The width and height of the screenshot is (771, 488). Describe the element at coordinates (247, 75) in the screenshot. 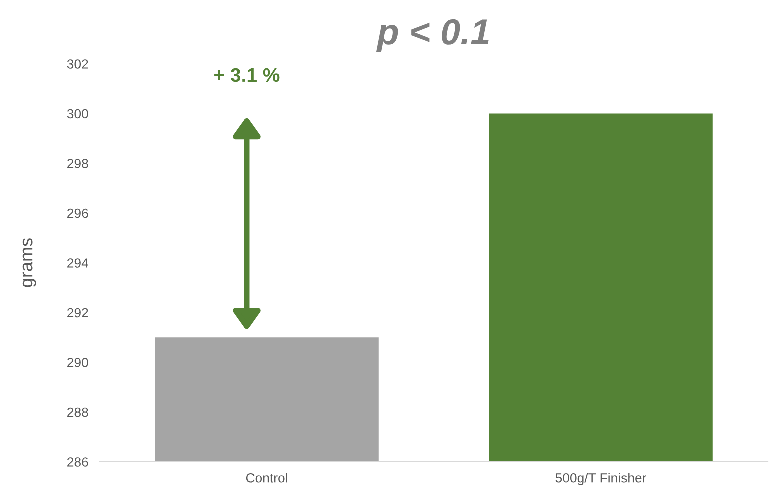

I see `annotation: + 3.1 %` at that location.